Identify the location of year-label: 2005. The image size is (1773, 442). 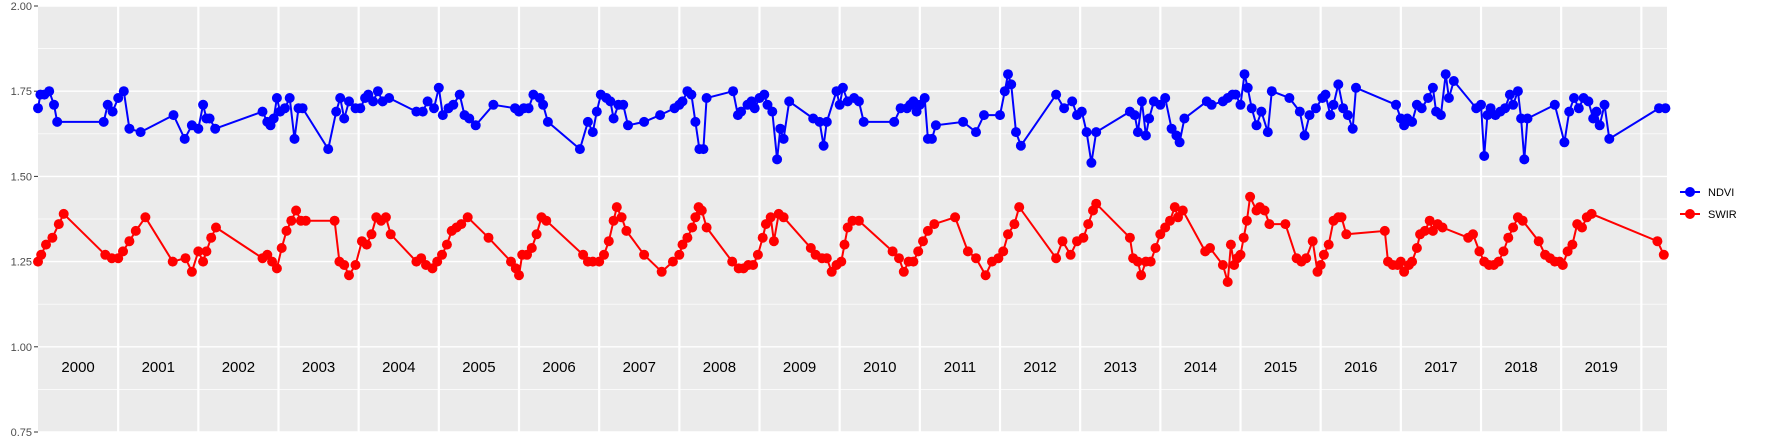
(478, 367).